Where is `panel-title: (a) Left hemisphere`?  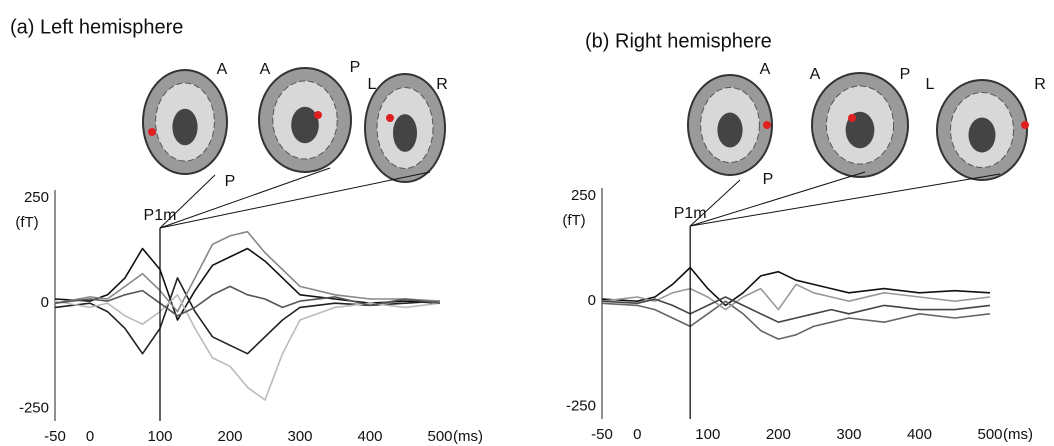
panel-title: (a) Left hemisphere is located at coordinates (96, 27).